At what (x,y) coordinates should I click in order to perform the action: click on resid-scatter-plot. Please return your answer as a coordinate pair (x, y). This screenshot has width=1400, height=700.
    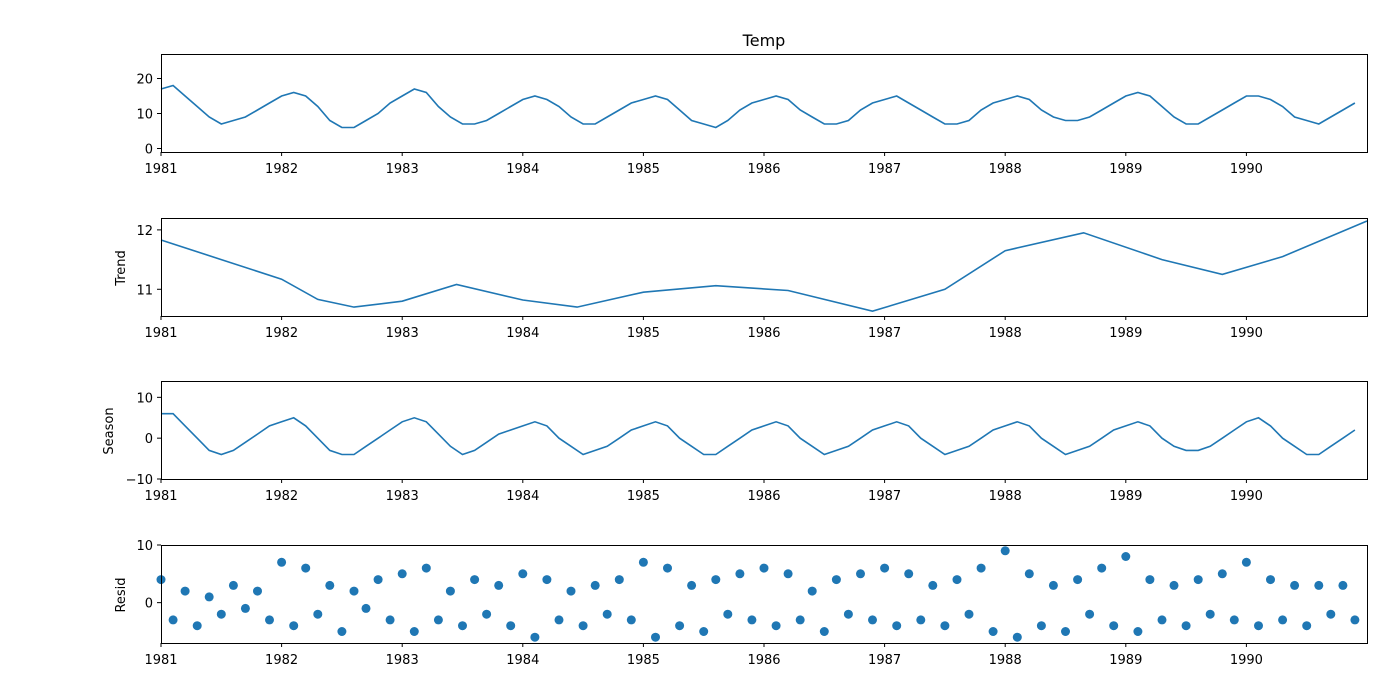
    Looking at the image, I should click on (758, 594).